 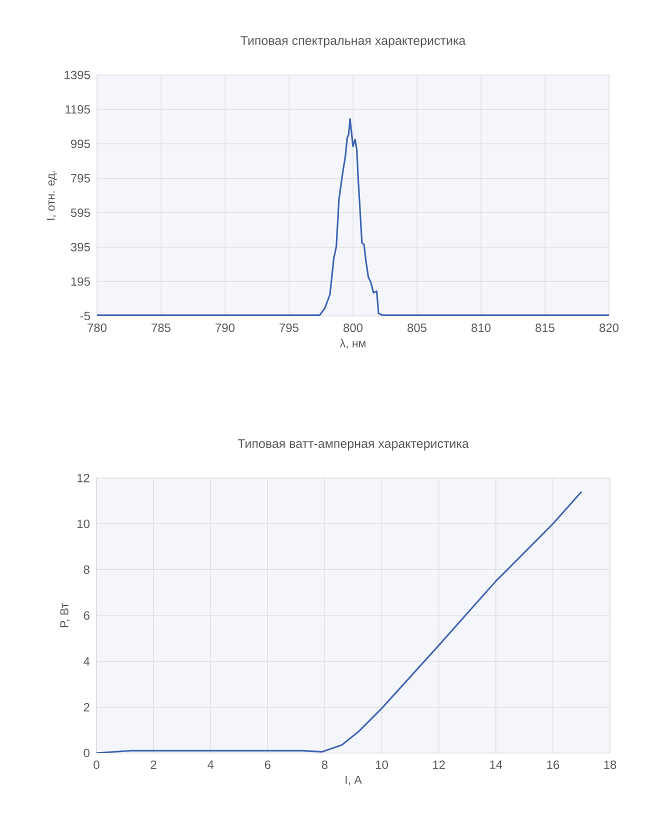 What do you see at coordinates (84, 478) in the screenshot?
I see `y-tick-label: 12` at bounding box center [84, 478].